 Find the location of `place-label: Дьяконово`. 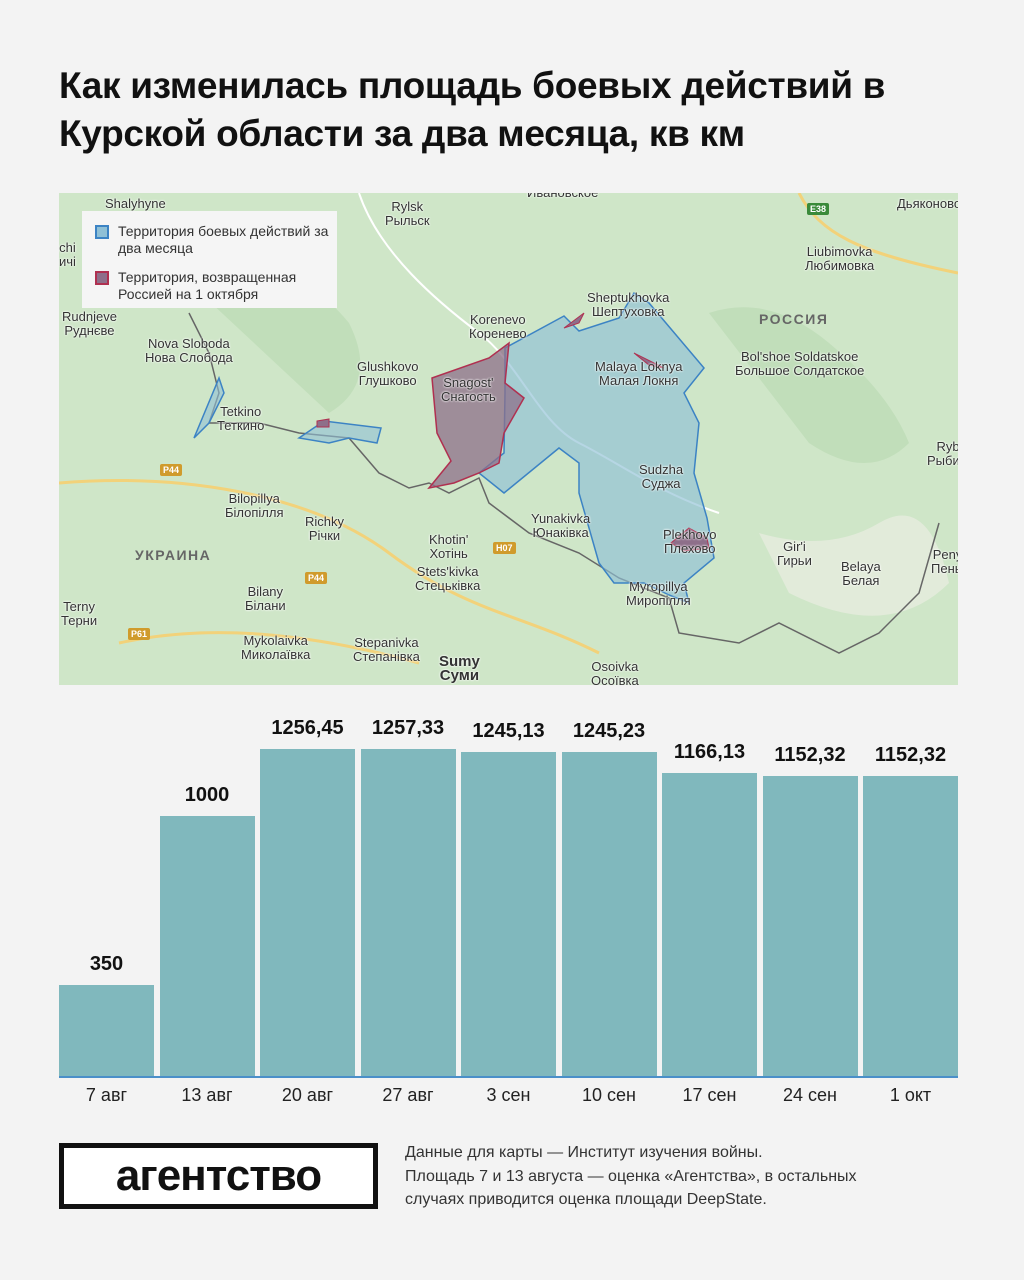

place-label: Дьяконово is located at coordinates (927, 204).